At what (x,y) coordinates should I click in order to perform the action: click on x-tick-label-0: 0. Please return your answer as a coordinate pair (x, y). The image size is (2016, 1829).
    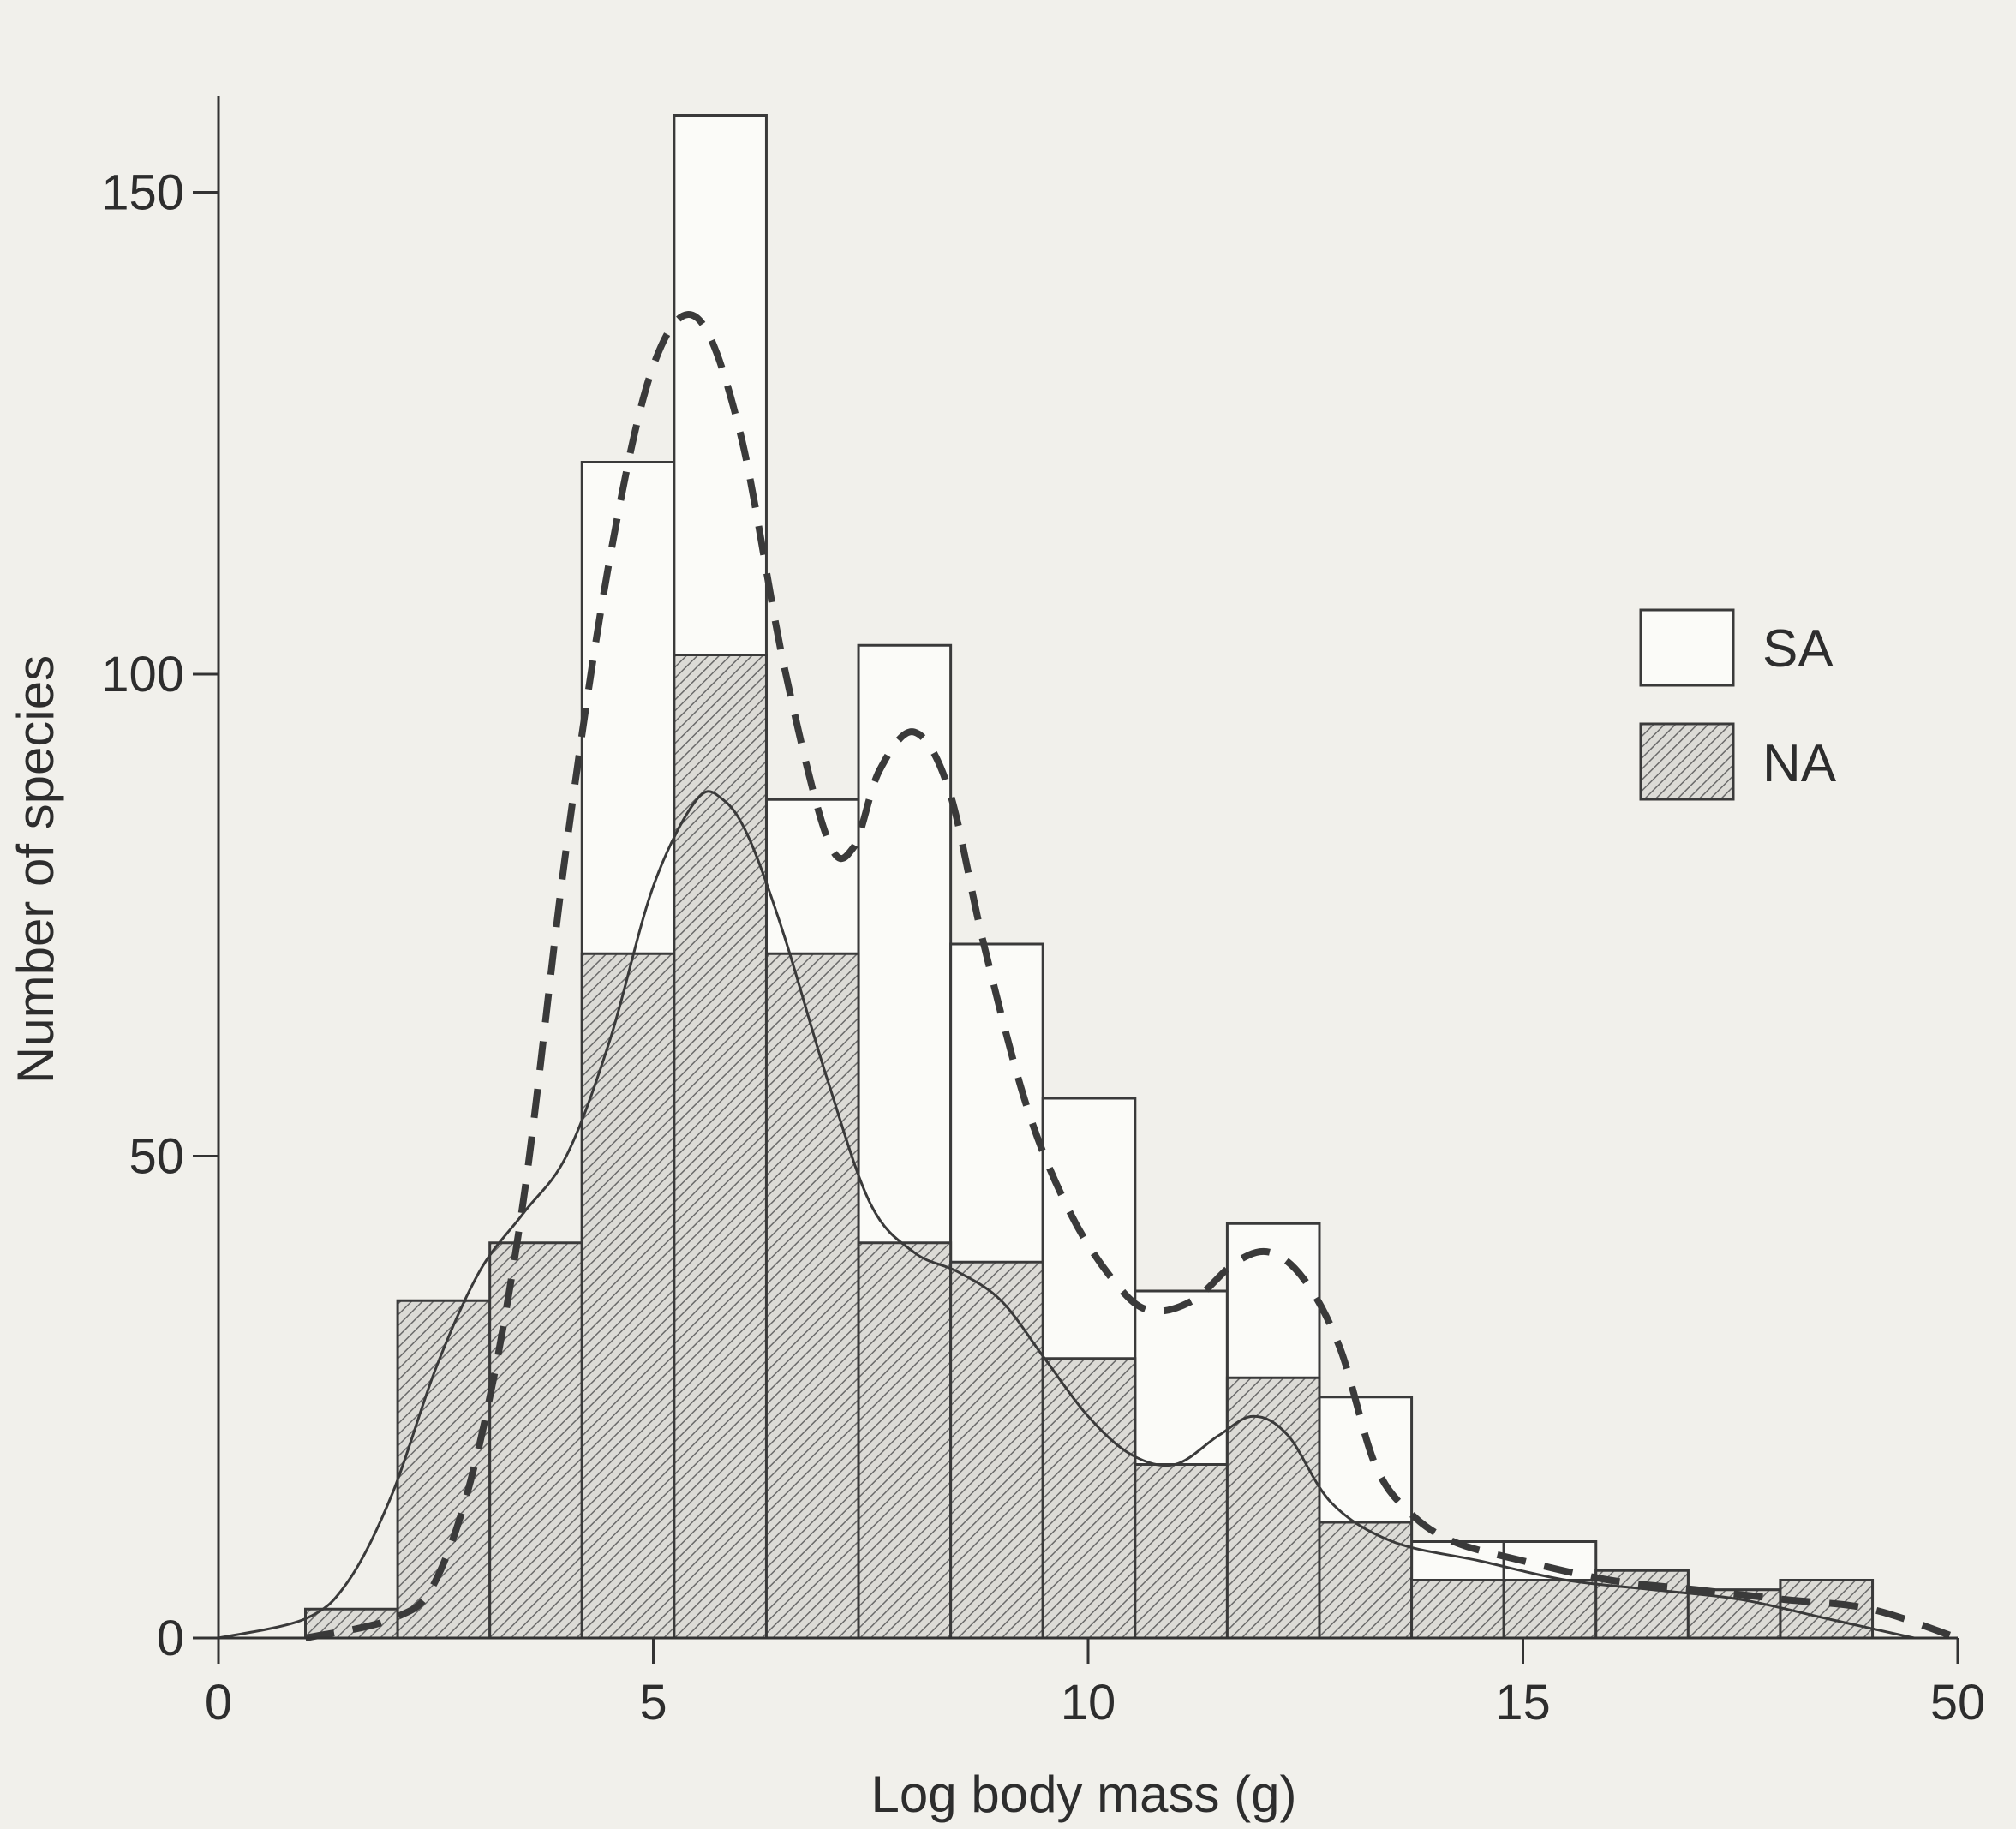
    Looking at the image, I should click on (218, 1702).